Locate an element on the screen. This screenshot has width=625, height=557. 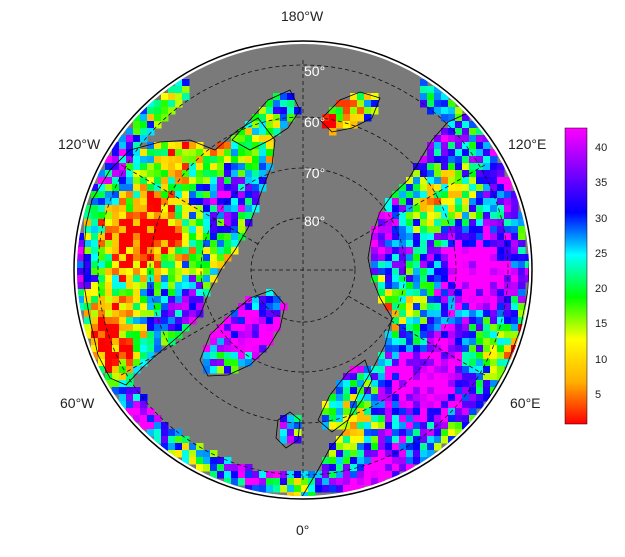
lon-label-60w: 60°W is located at coordinates (77, 403).